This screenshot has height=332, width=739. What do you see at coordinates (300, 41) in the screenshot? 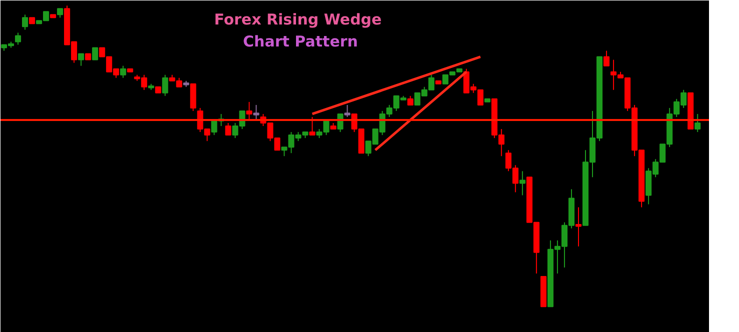
I see `text: Chart Pattern` at bounding box center [300, 41].